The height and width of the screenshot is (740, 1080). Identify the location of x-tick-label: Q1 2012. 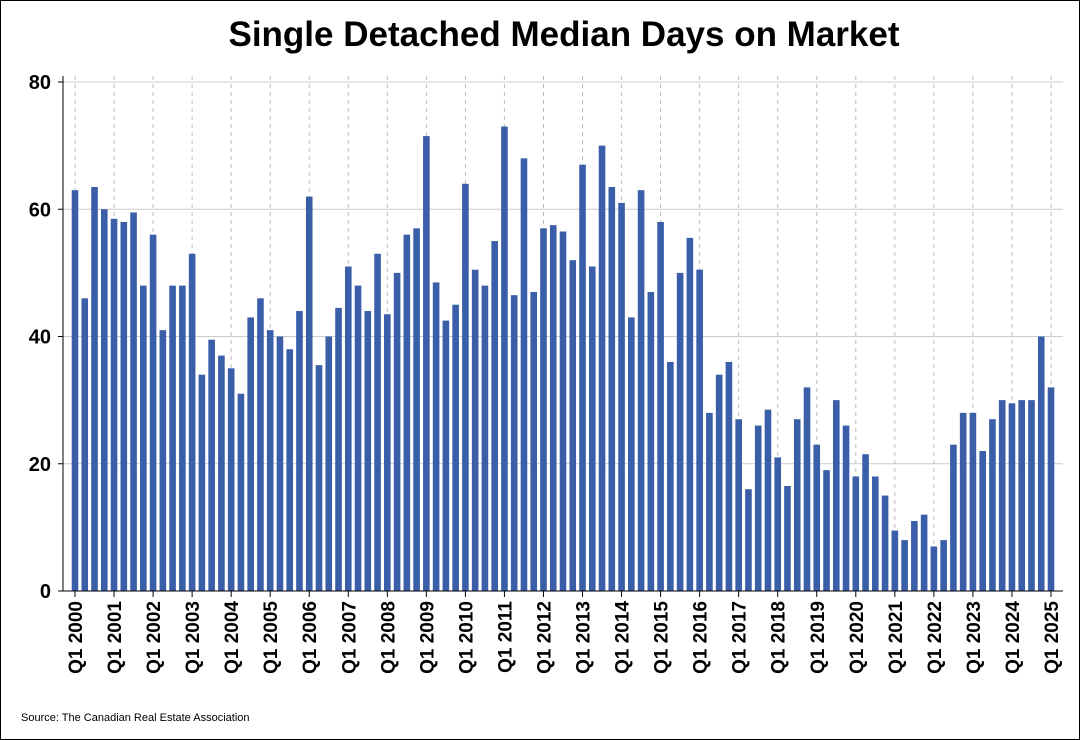
(544, 637).